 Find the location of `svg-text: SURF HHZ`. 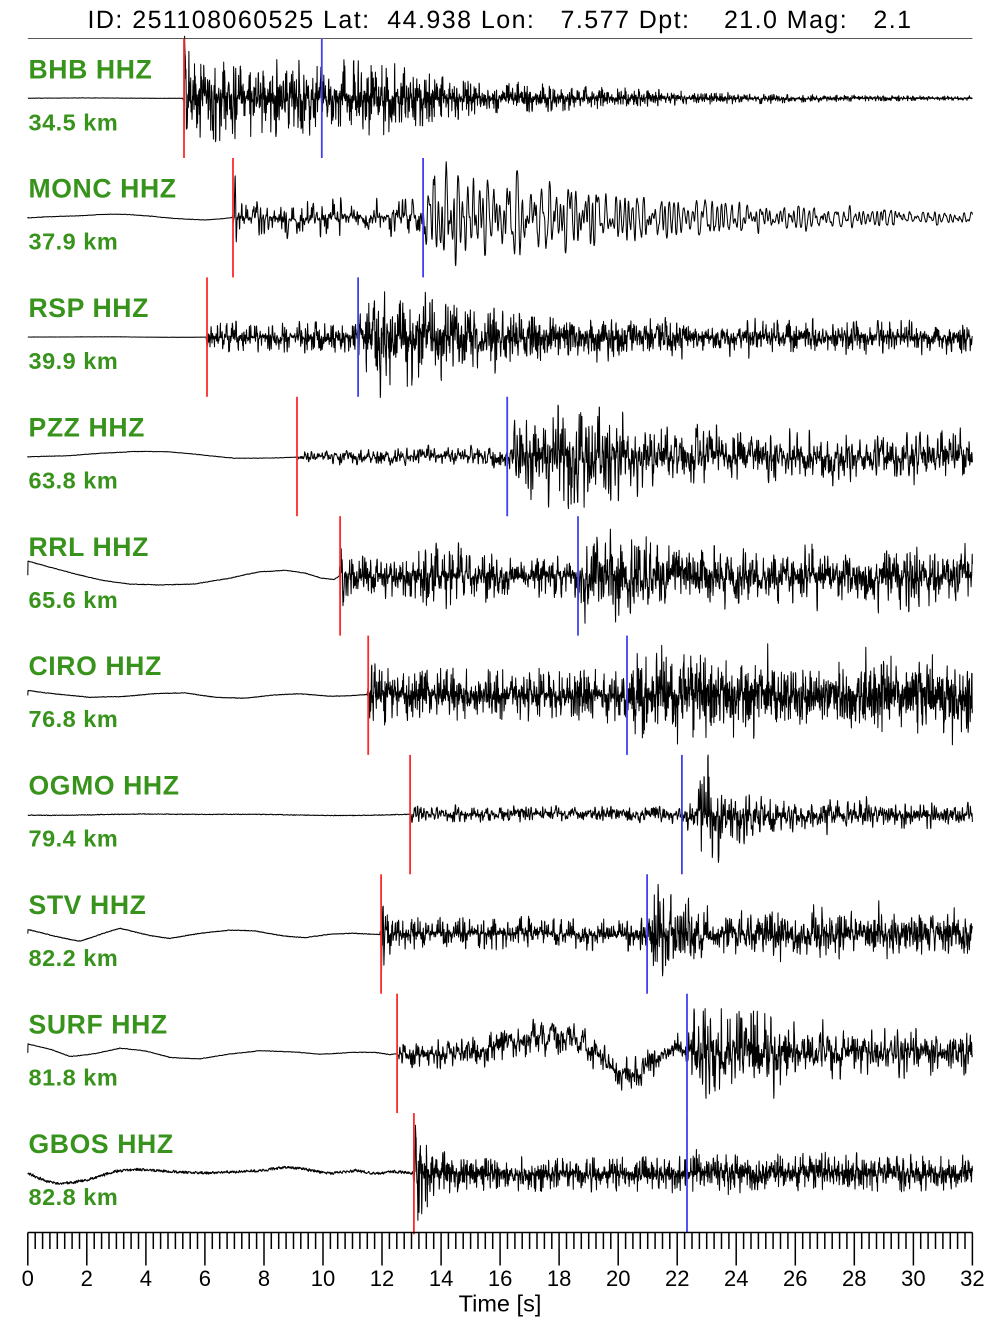

svg-text: SURF HHZ is located at coordinates (98, 1024).